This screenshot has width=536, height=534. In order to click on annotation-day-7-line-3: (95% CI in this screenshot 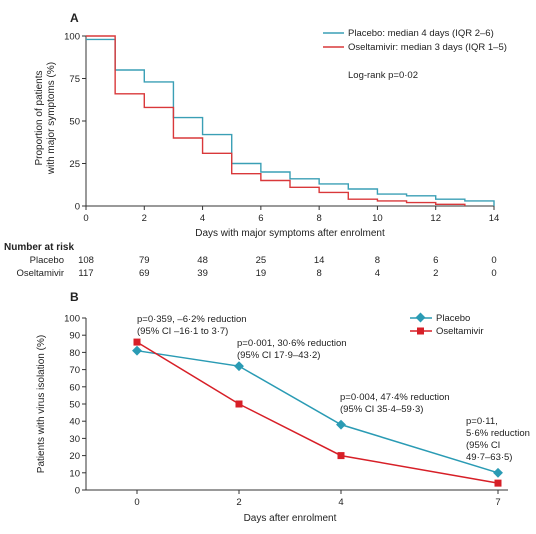, I will do `click(483, 445)`.